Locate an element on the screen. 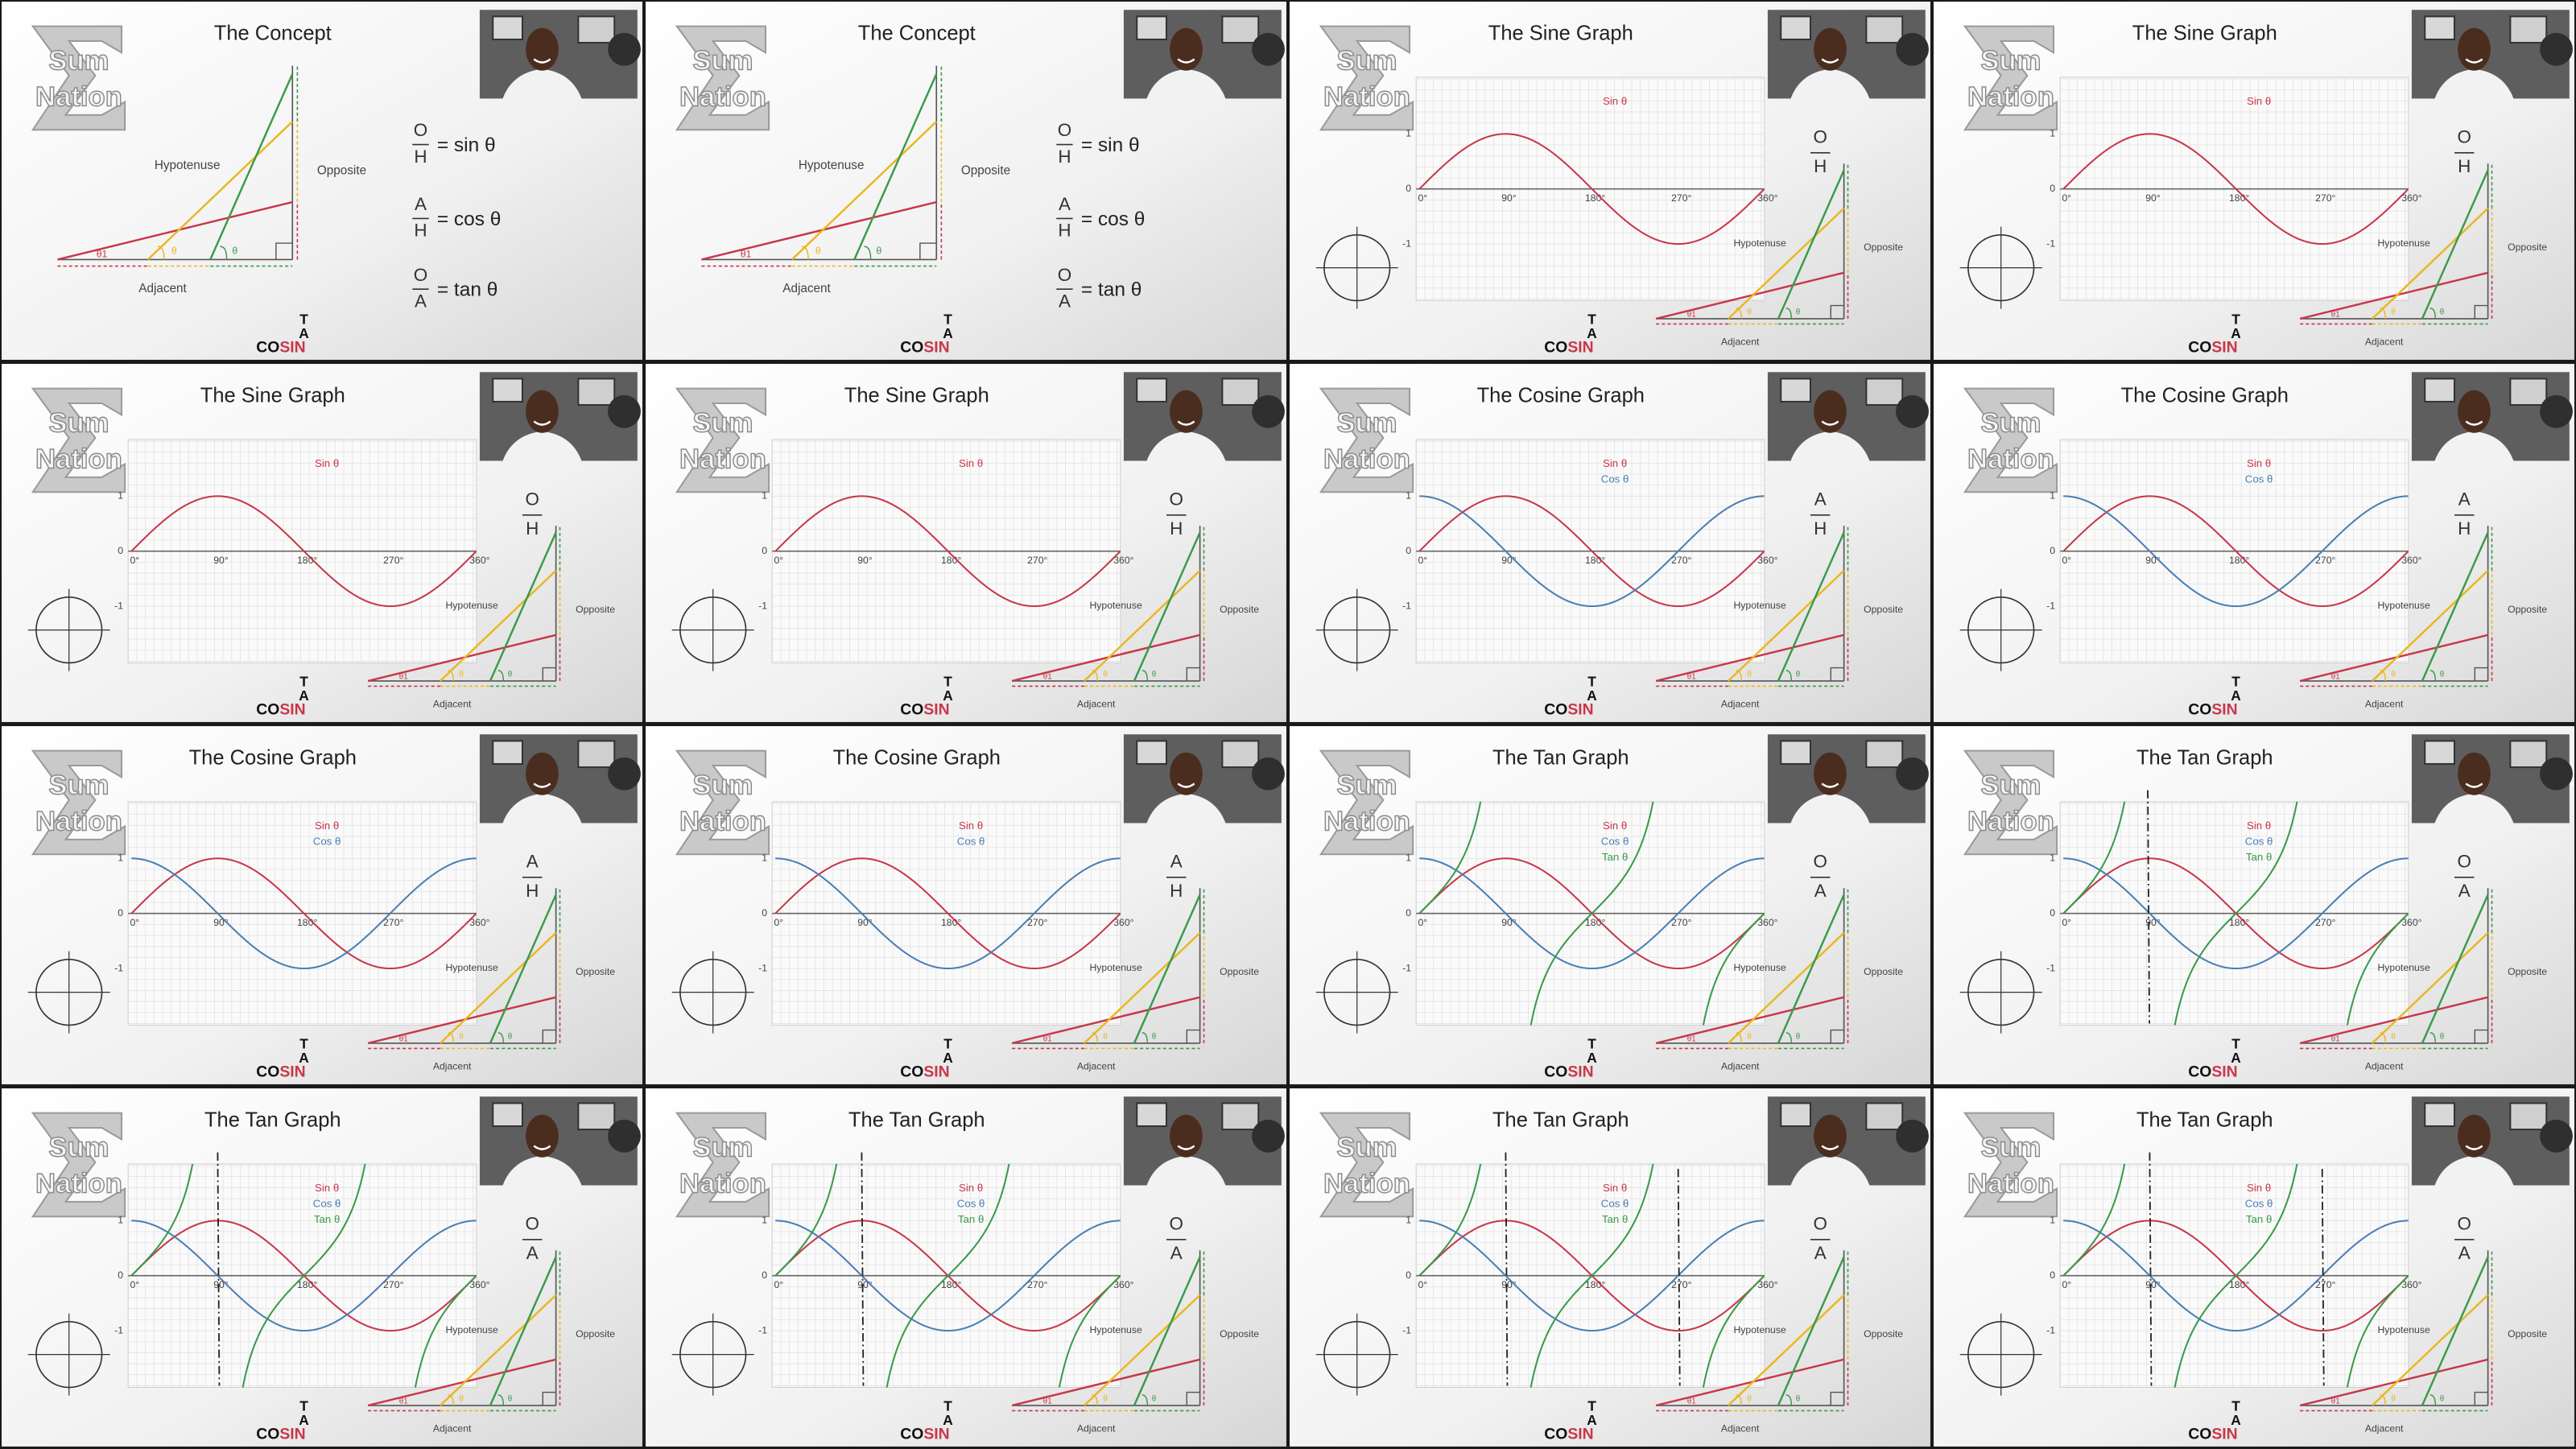 This screenshot has width=2576, height=1449. formula-result: = tan θ is located at coordinates (1111, 290).